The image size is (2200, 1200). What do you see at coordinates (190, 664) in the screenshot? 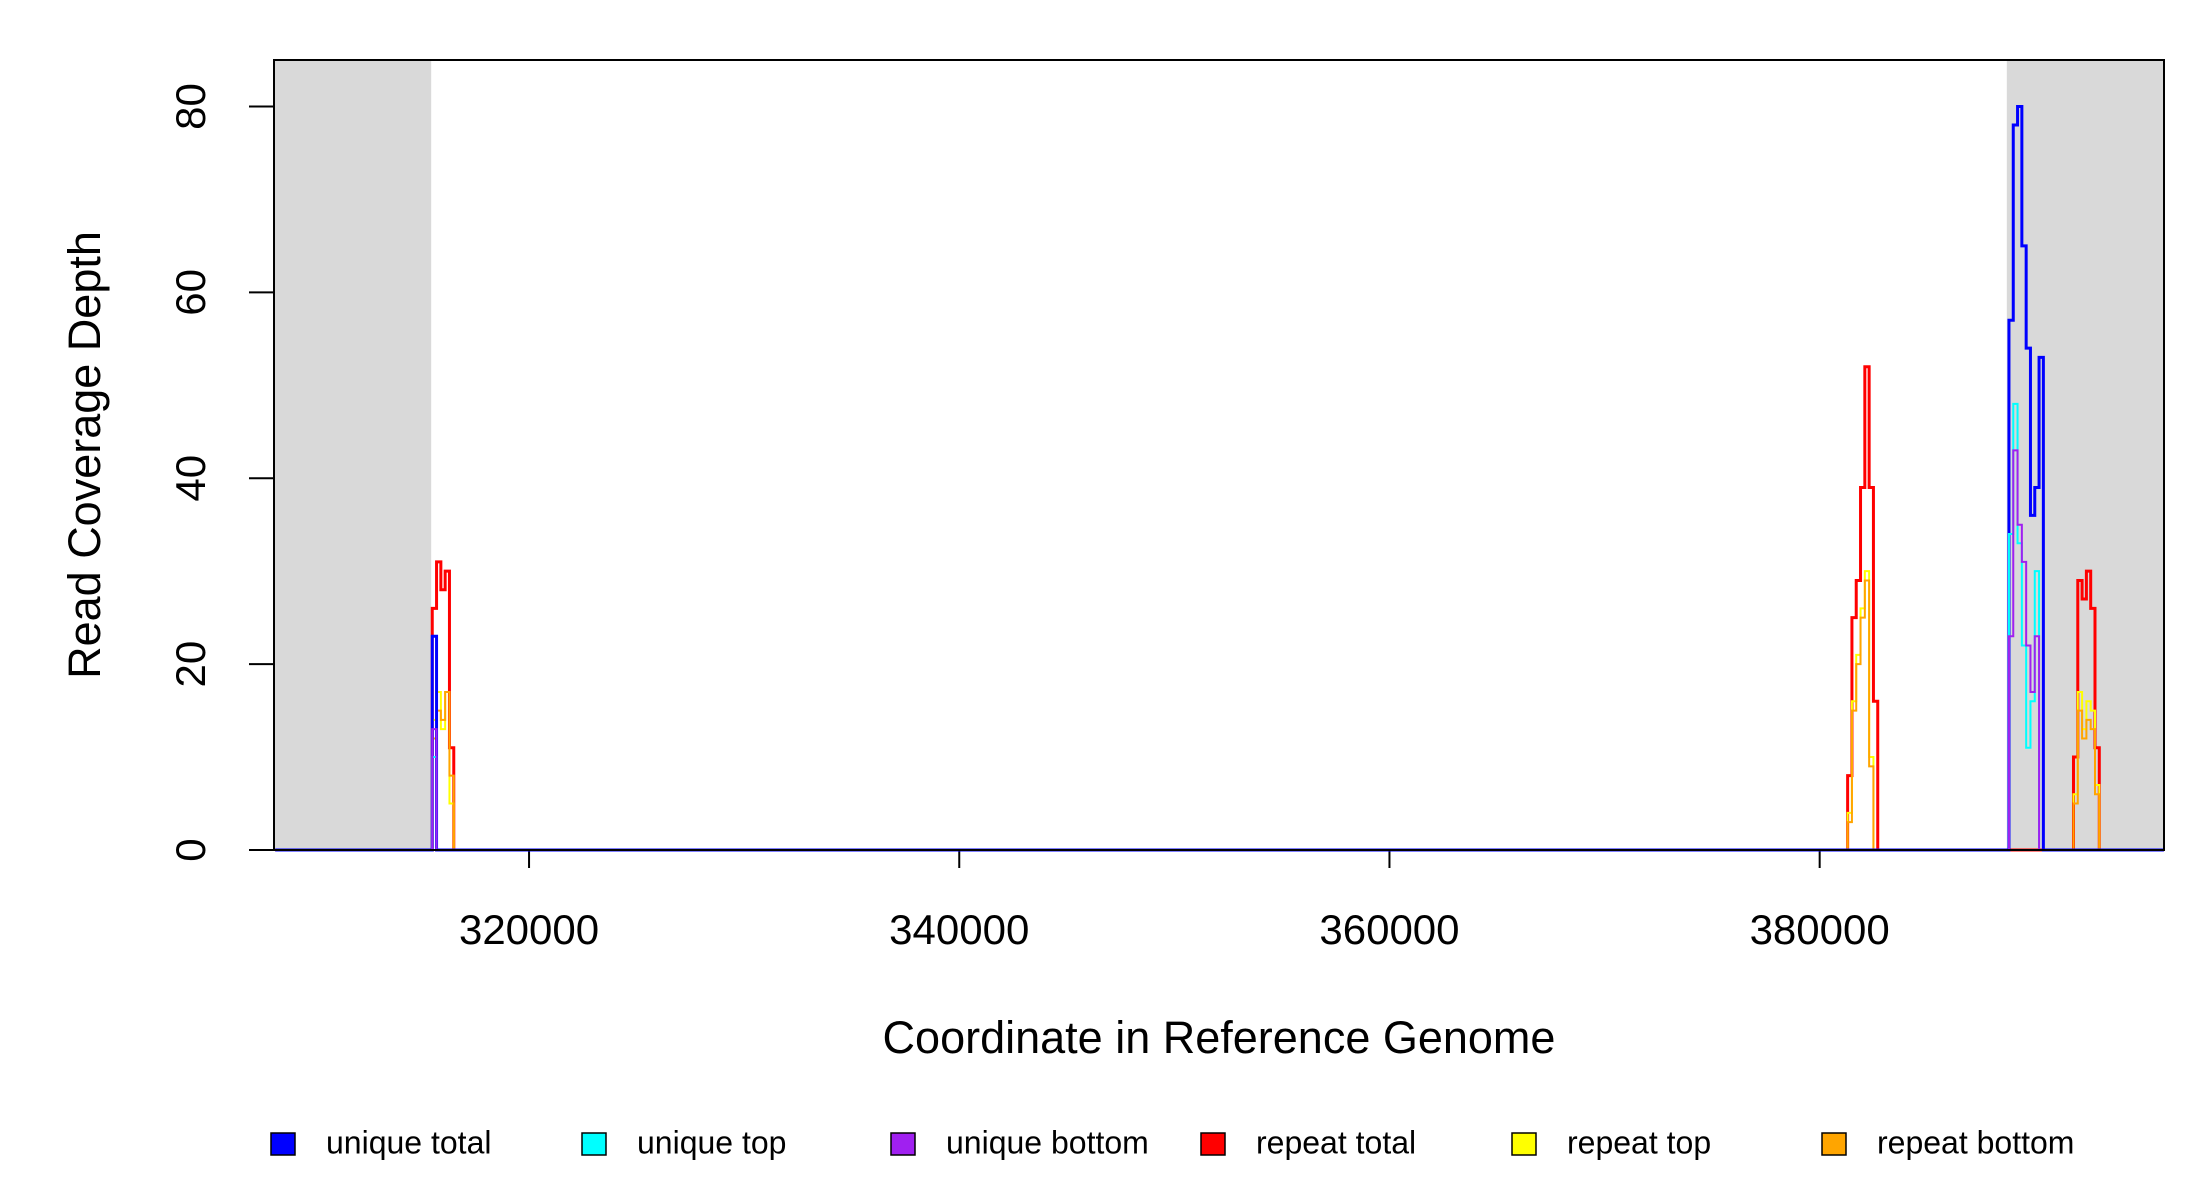
I see `y-tick-label: 20` at bounding box center [190, 664].